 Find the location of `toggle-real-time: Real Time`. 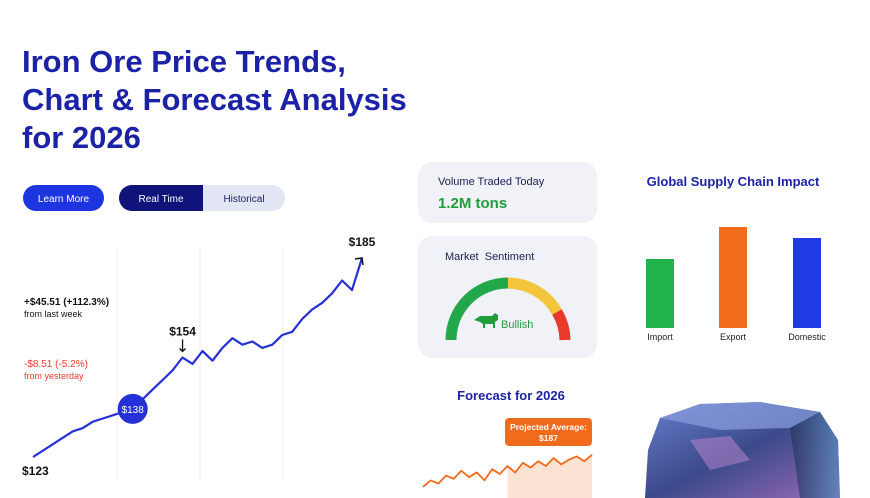

toggle-real-time: Real Time is located at coordinates (161, 198).